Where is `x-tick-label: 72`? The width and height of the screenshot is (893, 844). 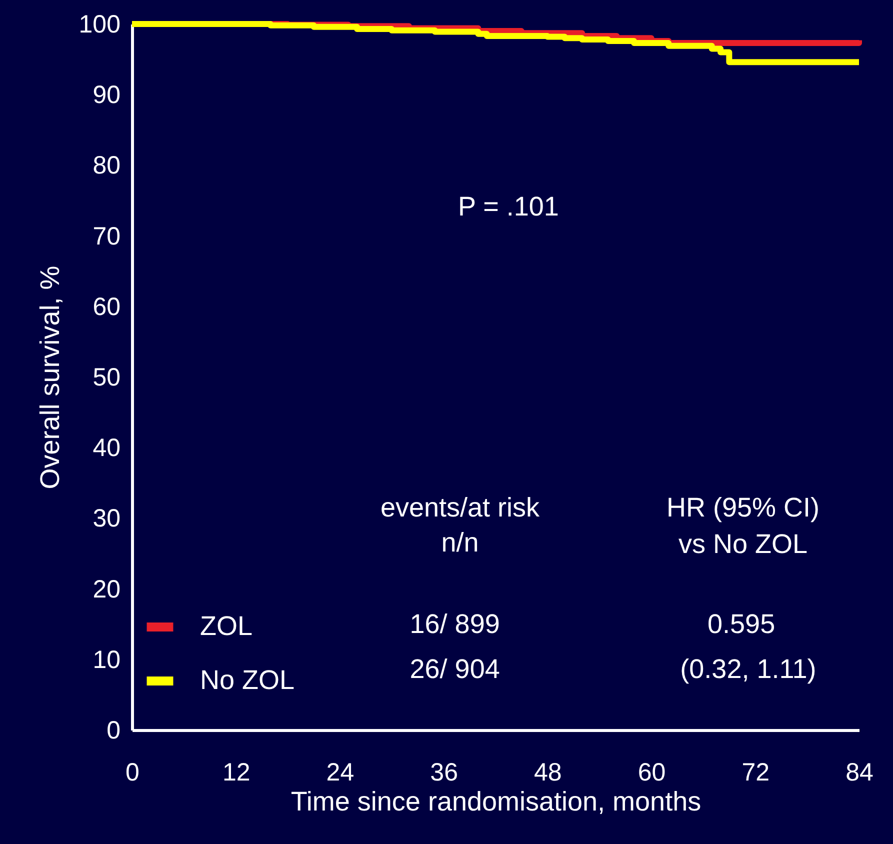 x-tick-label: 72 is located at coordinates (756, 772).